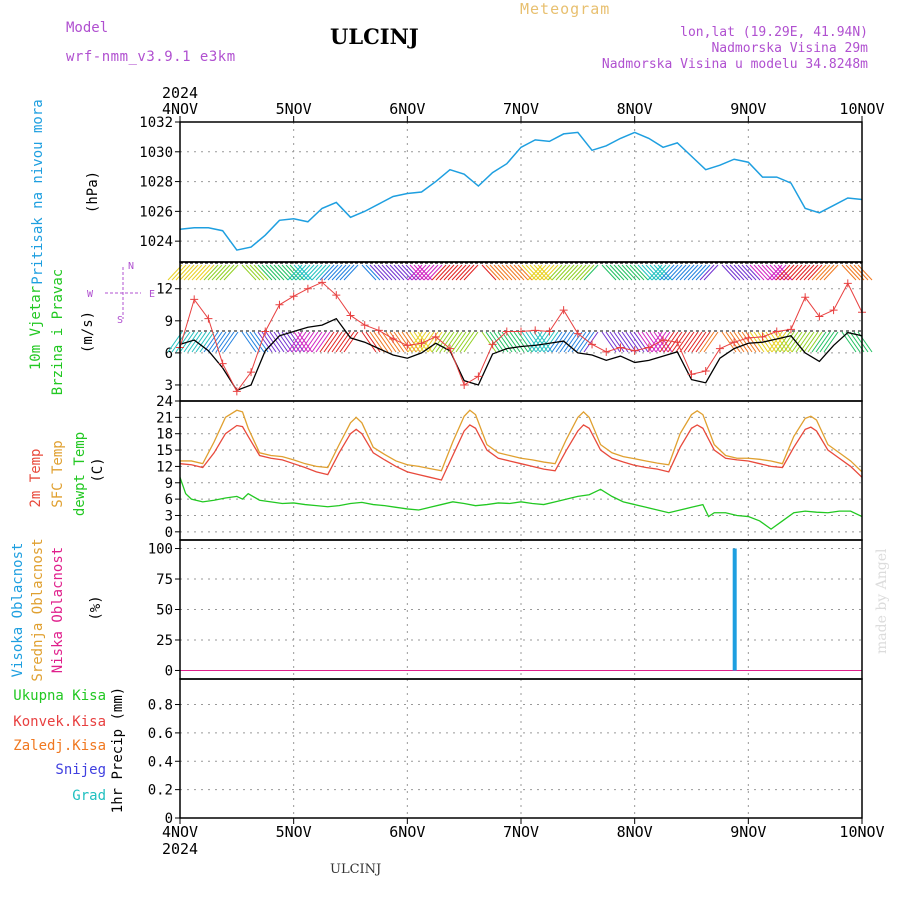 The height and width of the screenshot is (900, 900). What do you see at coordinates (156, 183) in the screenshot?
I see `y-tick-label: 1028` at bounding box center [156, 183].